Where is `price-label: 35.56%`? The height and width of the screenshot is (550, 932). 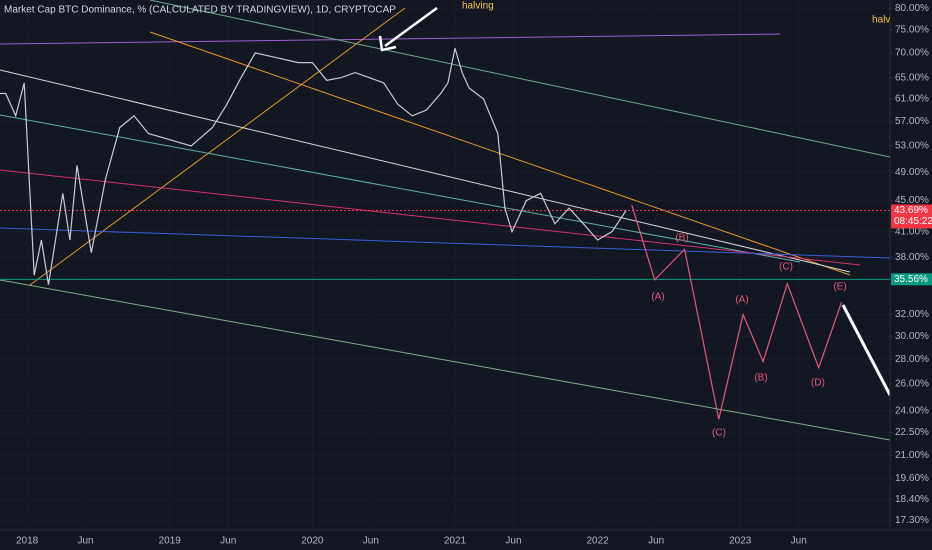 price-label: 35.56% is located at coordinates (911, 279).